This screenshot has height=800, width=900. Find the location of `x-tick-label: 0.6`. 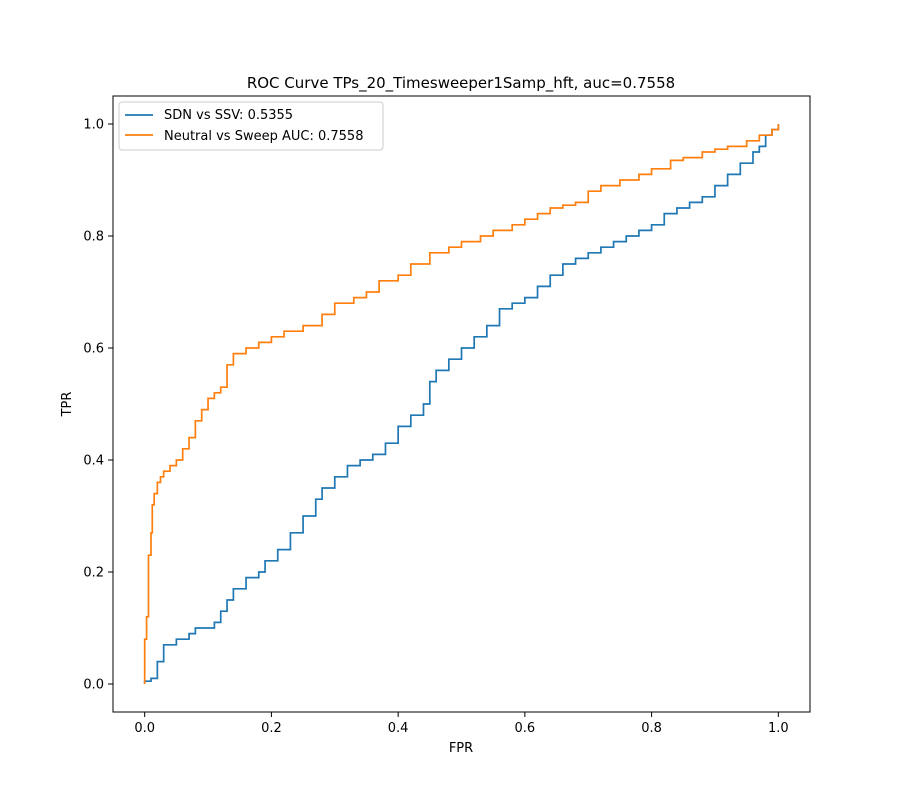

x-tick-label: 0.6 is located at coordinates (525, 728).